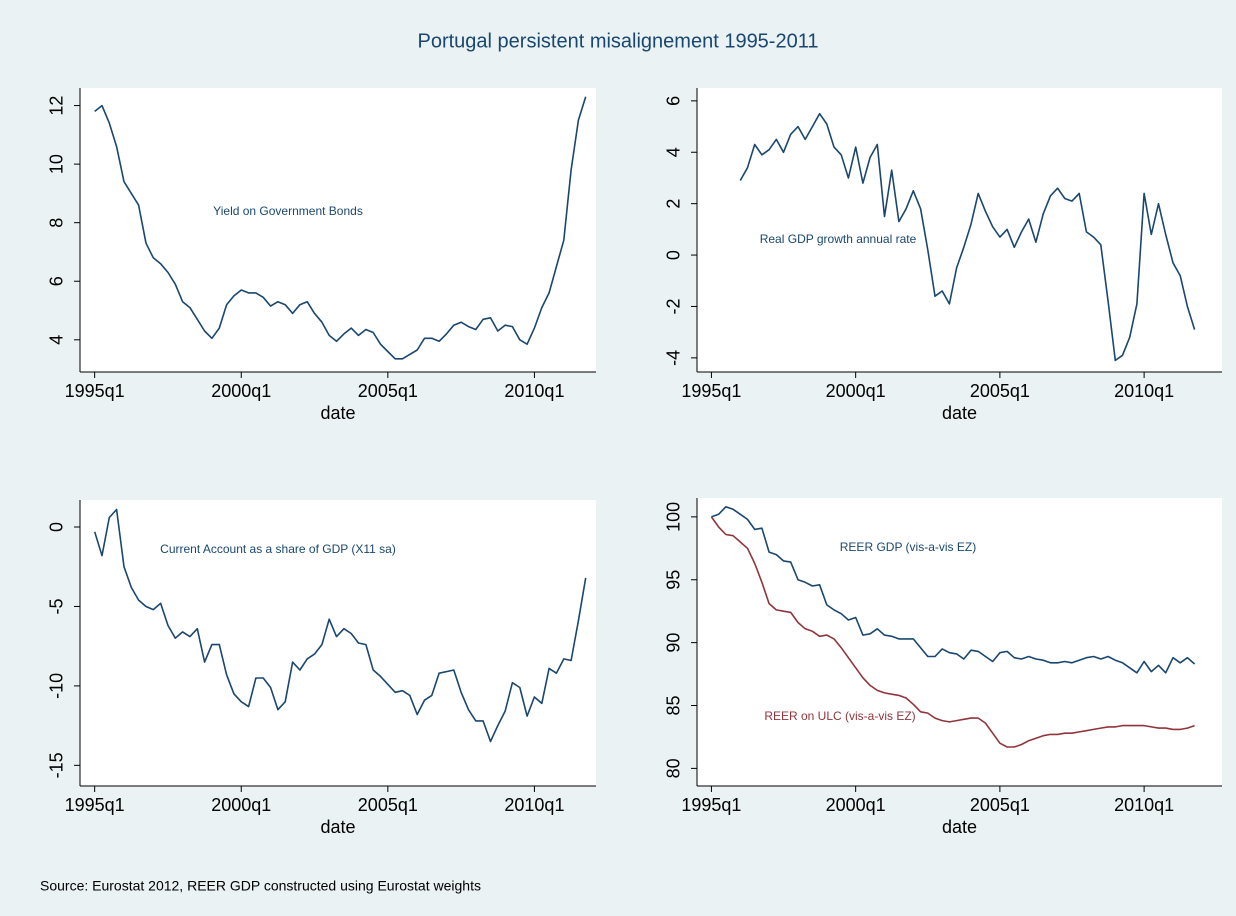 The width and height of the screenshot is (1236, 916). I want to click on y-tick-label: -4, so click(674, 358).